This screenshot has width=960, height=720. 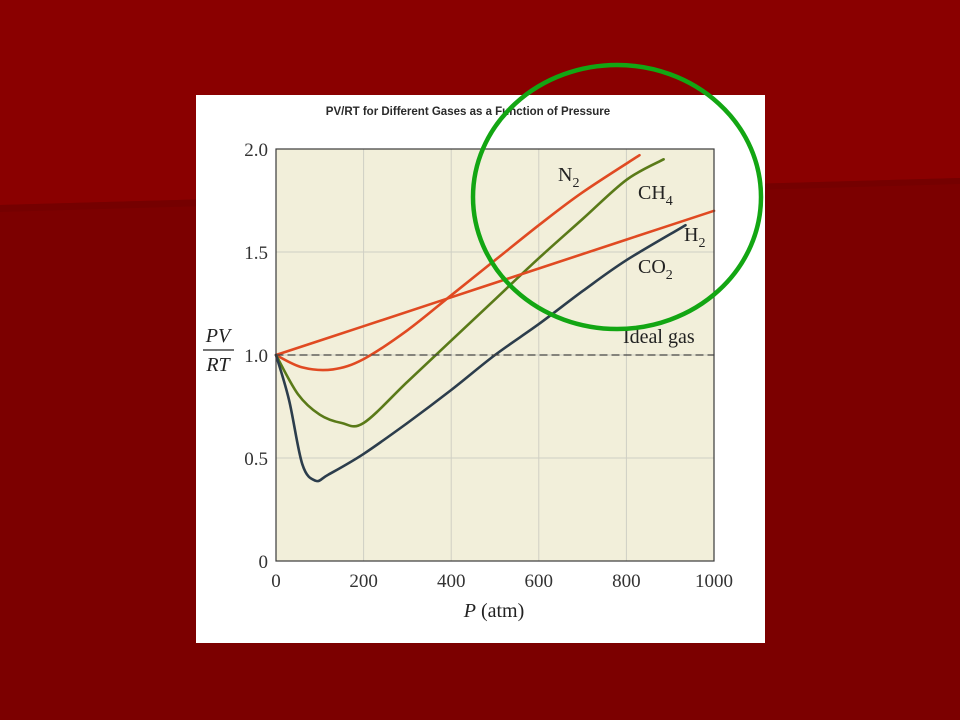 I want to click on y-tick-label: 0, so click(x=264, y=562).